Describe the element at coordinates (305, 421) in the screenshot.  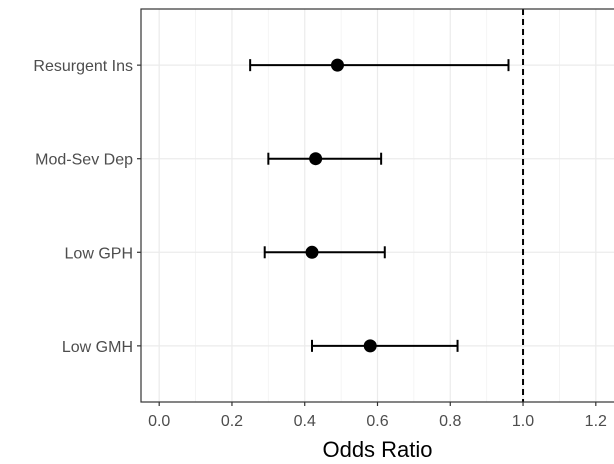
I see `x-tick-label: 0.4` at that location.